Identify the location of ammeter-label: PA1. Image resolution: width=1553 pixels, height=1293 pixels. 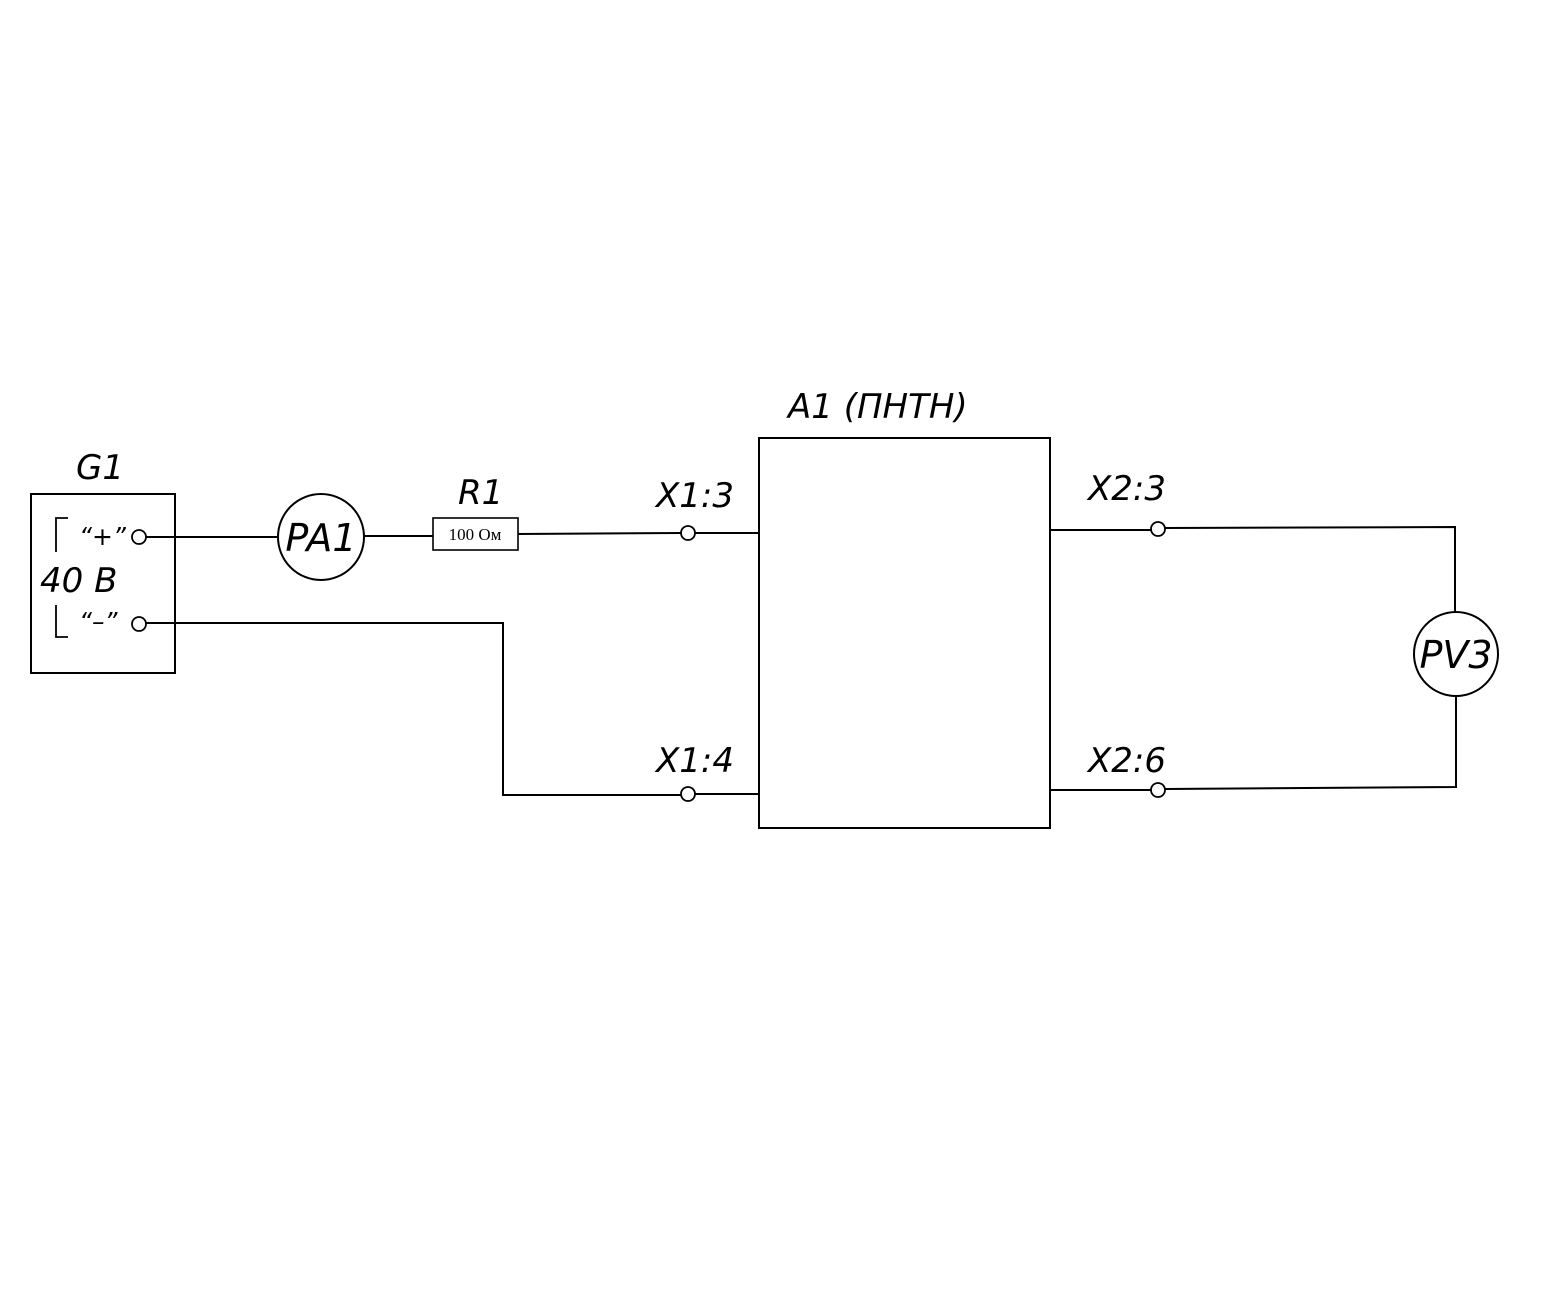
(320, 538).